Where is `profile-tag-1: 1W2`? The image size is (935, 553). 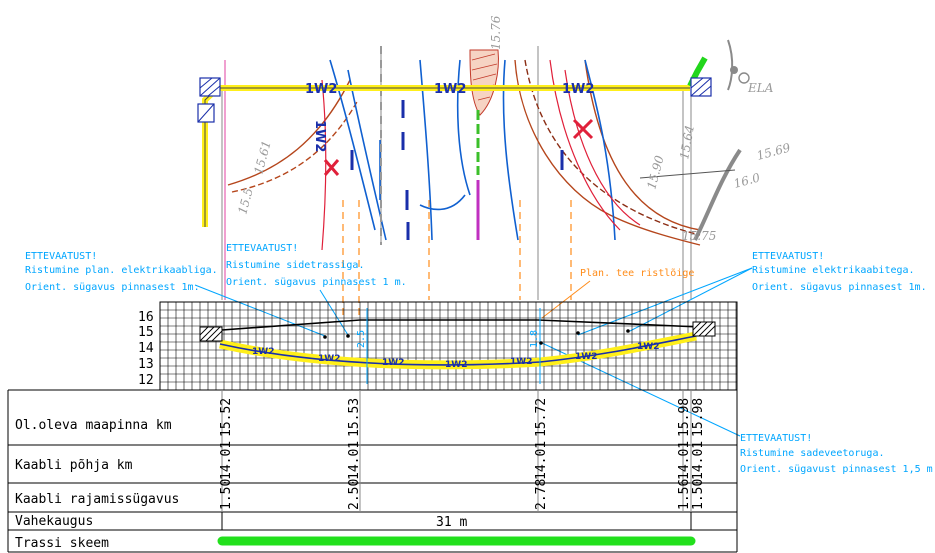
profile-tag-1: 1W2 is located at coordinates (263, 352).